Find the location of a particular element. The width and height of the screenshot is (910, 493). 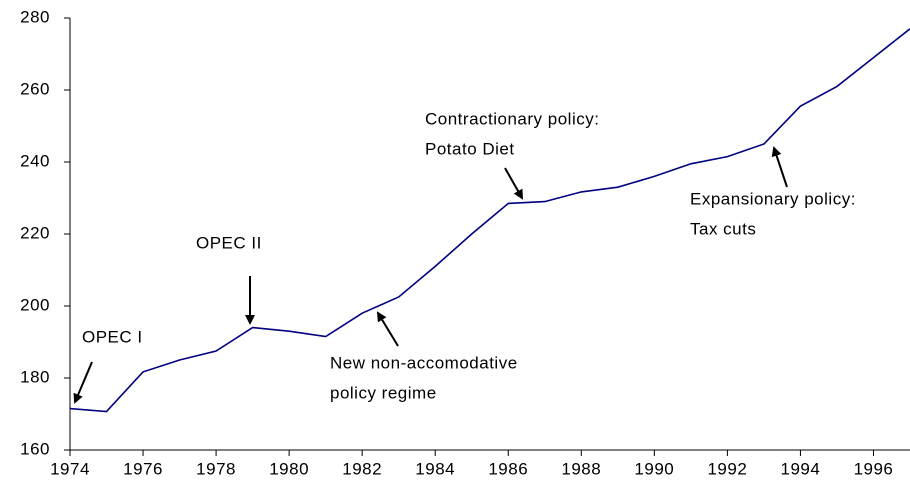

x-tick-label: 1980 is located at coordinates (289, 468).